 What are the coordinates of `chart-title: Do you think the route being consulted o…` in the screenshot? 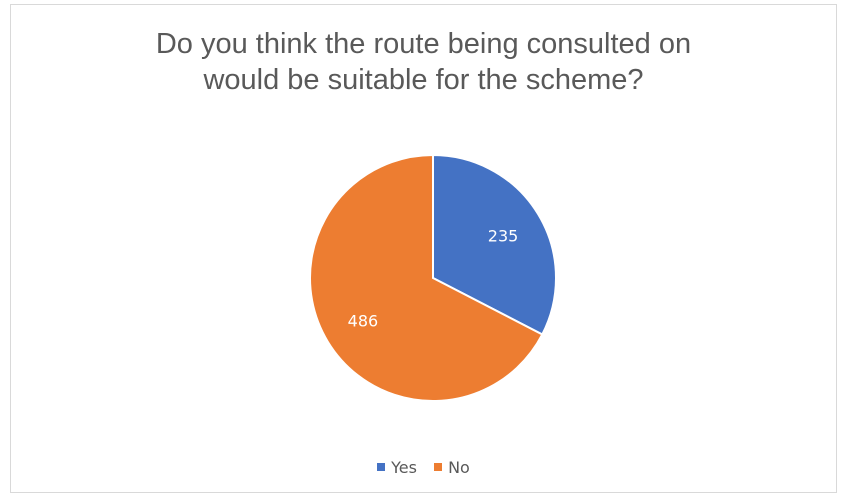 It's located at (423, 62).